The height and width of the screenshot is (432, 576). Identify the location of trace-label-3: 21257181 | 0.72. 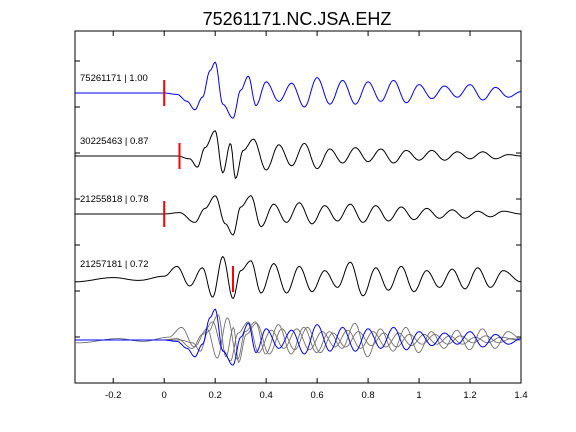
(114, 264).